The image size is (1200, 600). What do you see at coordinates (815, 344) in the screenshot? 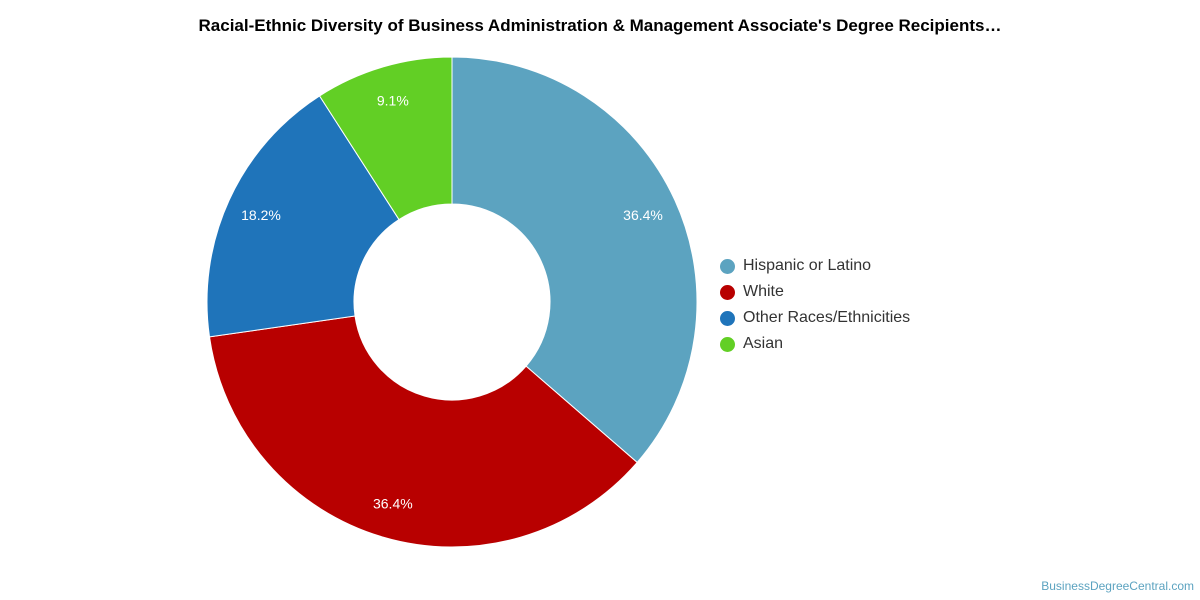
I see `legend-item-3: Asian` at bounding box center [815, 344].